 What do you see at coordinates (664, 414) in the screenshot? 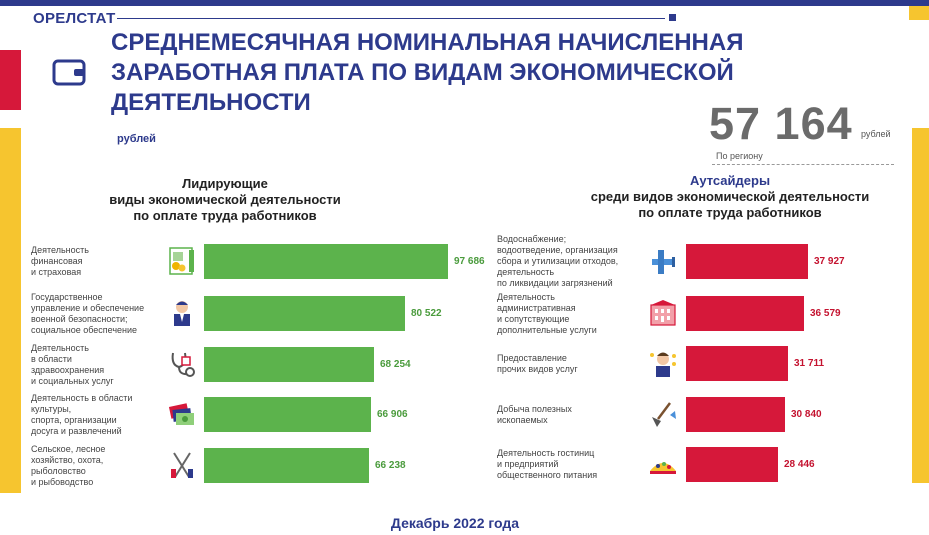
I see `shovel-icon` at bounding box center [664, 414].